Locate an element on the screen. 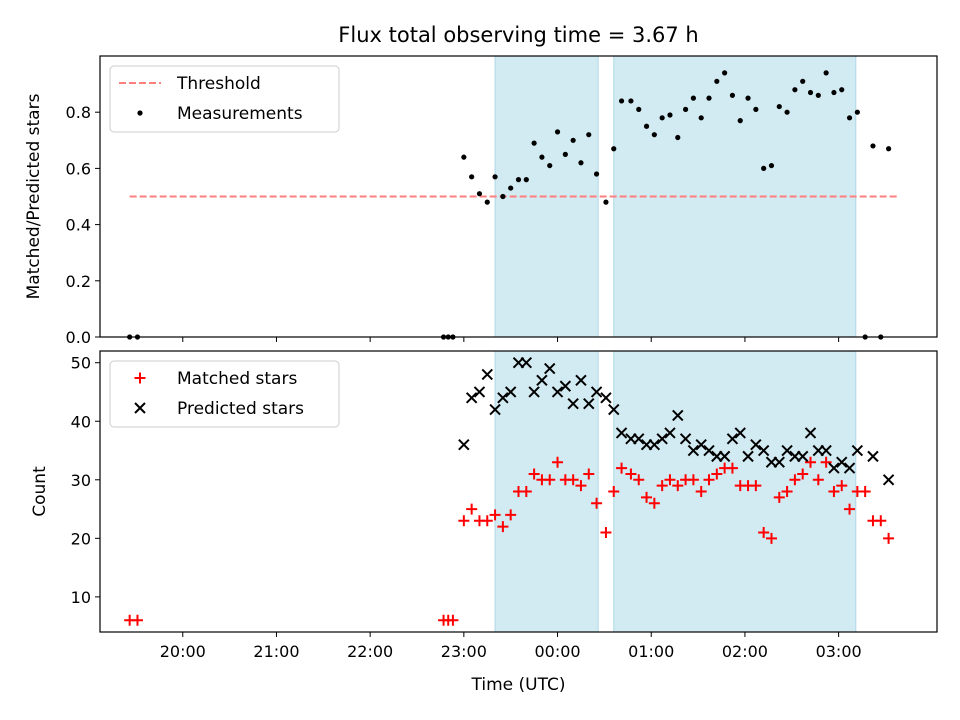 The image size is (960, 720). series-predicted-stars is located at coordinates (676, 421).